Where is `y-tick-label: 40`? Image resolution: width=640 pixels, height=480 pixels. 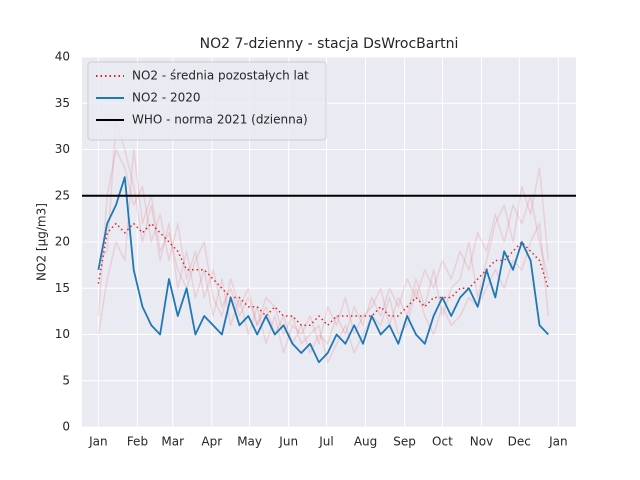
y-tick-label: 40 is located at coordinates (62, 57).